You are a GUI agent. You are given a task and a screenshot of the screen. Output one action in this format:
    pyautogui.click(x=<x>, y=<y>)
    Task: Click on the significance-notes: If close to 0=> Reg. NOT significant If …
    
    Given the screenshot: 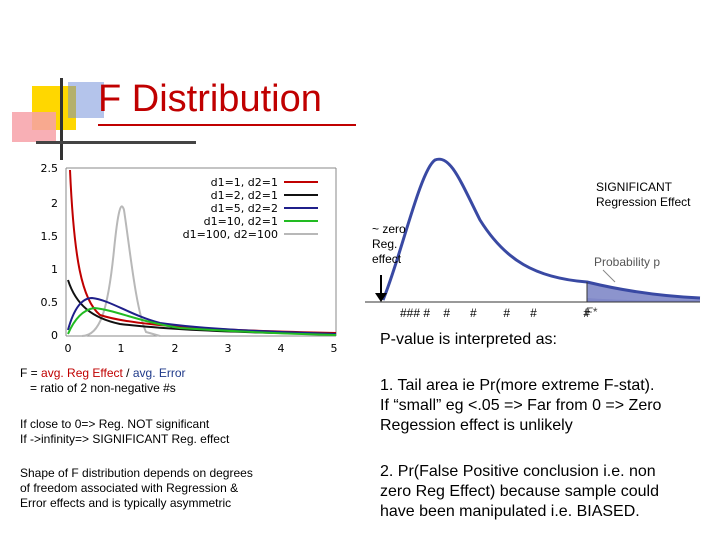 What is the action you would take?
    pyautogui.click(x=124, y=432)
    